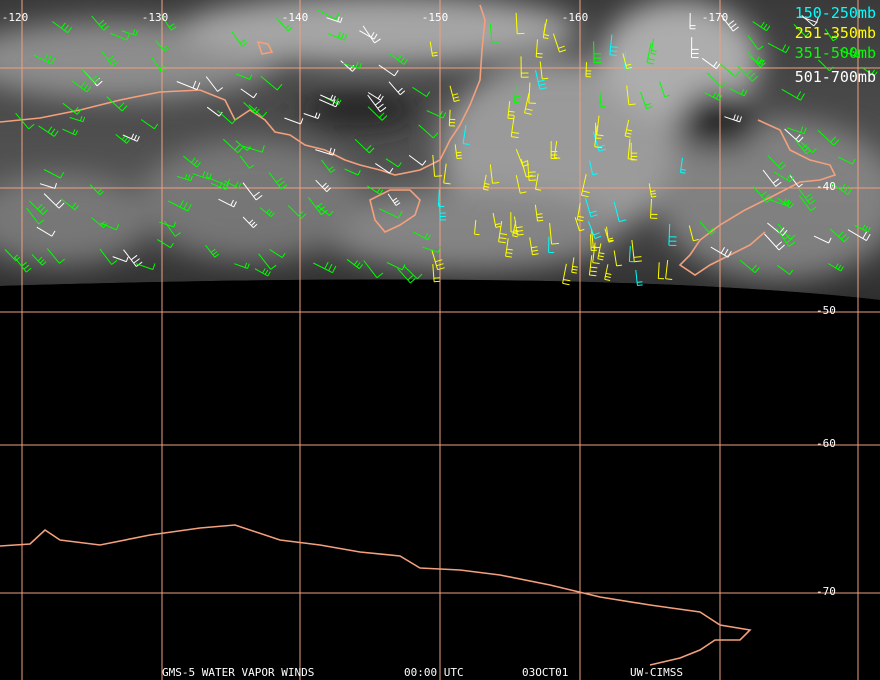 The image size is (880, 680). I want to click on legend-entry: 501-700mb, so click(835, 77).